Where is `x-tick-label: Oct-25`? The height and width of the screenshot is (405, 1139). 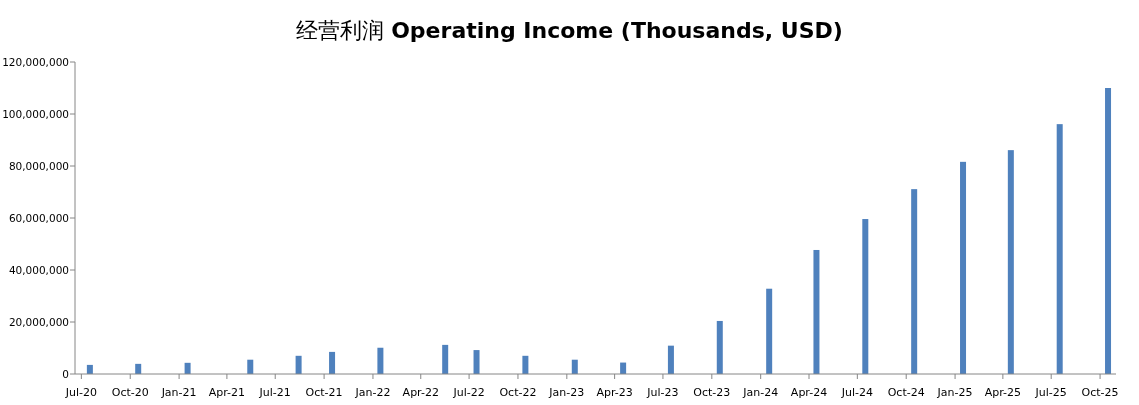 x-tick-label: Oct-25 is located at coordinates (1100, 392).